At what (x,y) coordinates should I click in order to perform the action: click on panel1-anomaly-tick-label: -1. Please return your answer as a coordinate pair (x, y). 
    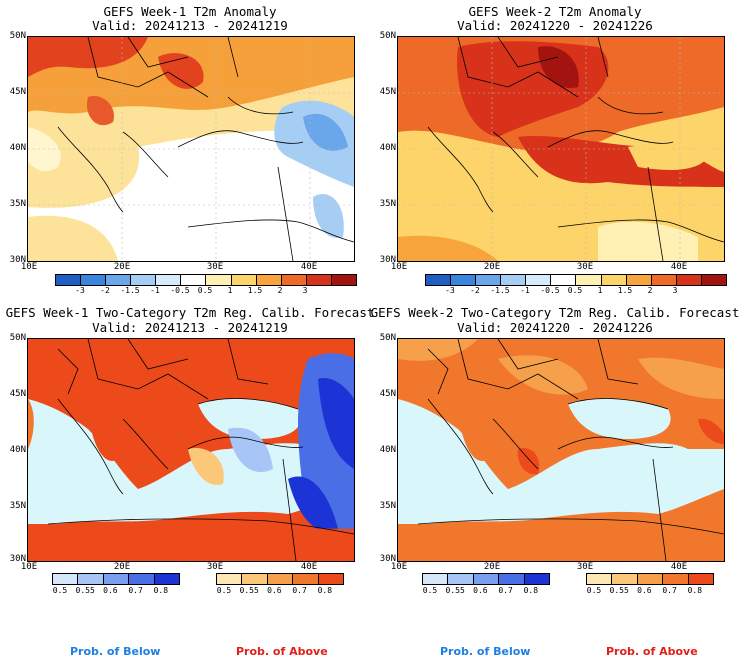
    Looking at the image, I should click on (155, 290).